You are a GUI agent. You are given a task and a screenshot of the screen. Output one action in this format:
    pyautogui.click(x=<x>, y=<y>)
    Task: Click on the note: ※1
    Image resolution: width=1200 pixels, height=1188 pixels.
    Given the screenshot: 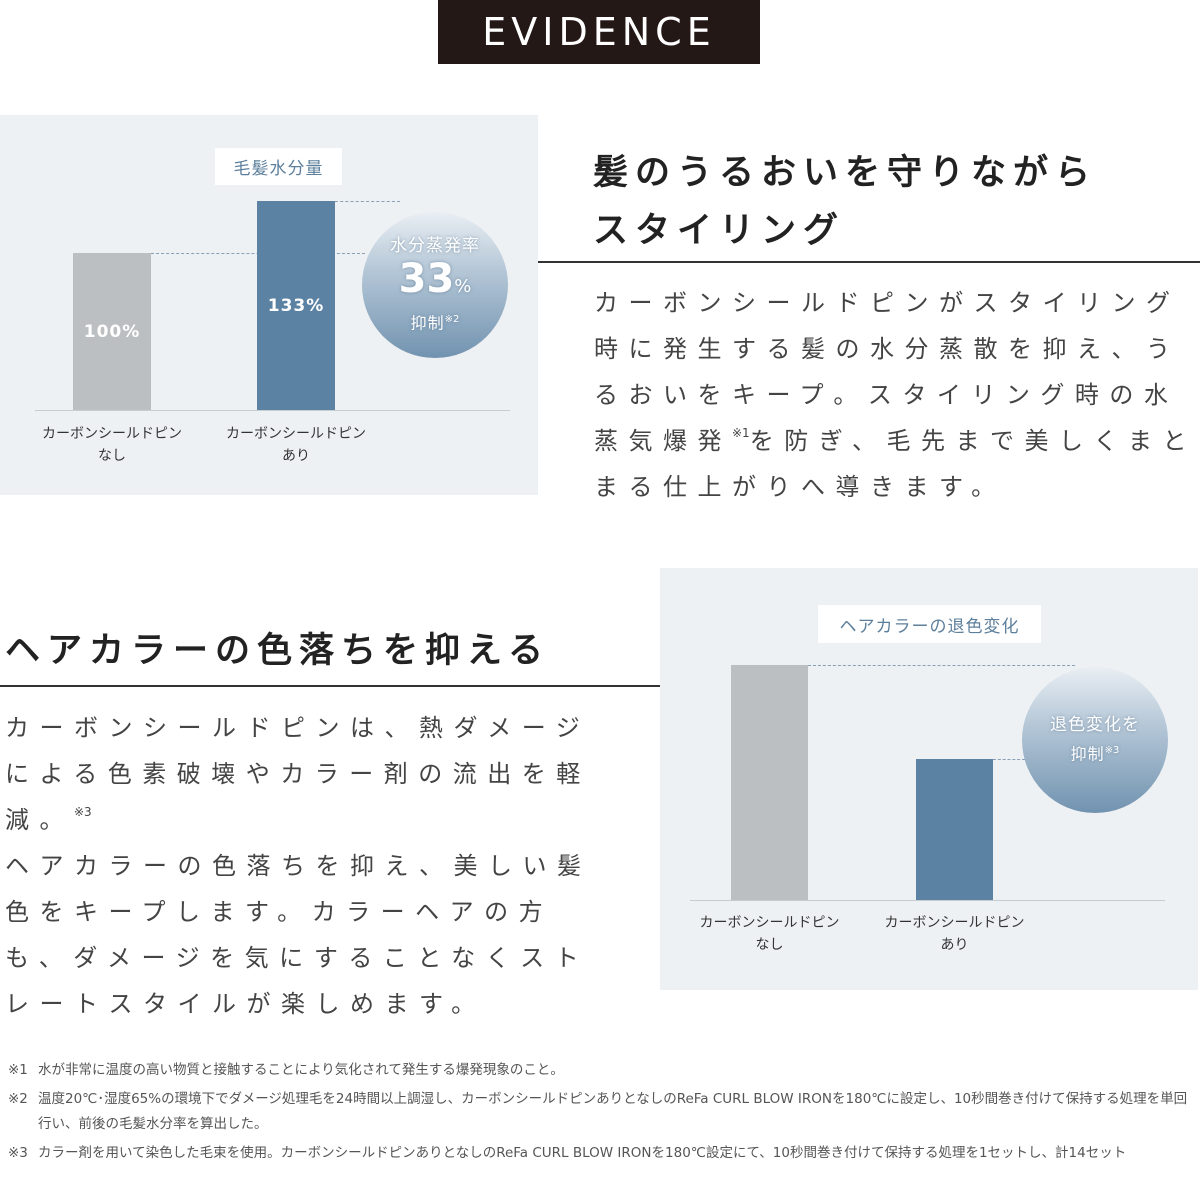 What is the action you would take?
    pyautogui.click(x=741, y=433)
    